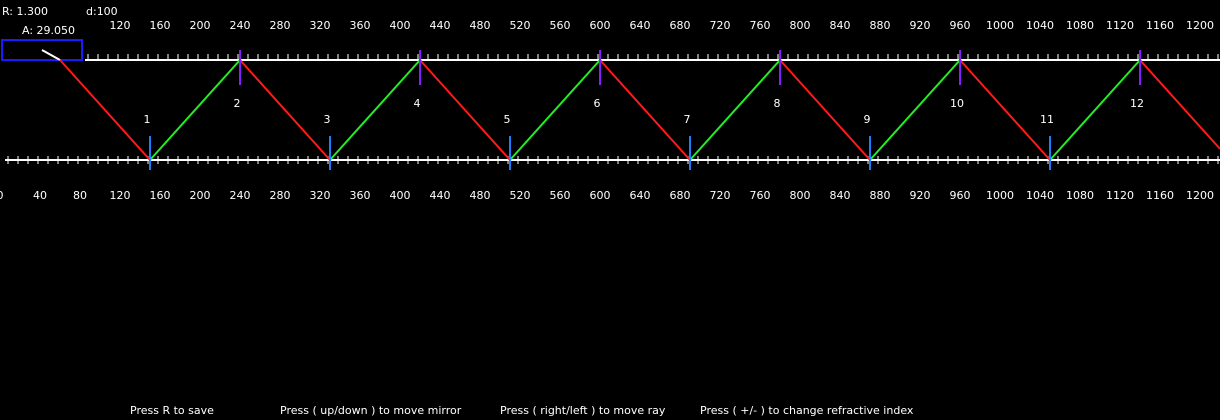 Image resolution: width=1220 pixels, height=420 pixels. I want to click on footer-hint: Press ( right/left ) to move ray, so click(583, 410).